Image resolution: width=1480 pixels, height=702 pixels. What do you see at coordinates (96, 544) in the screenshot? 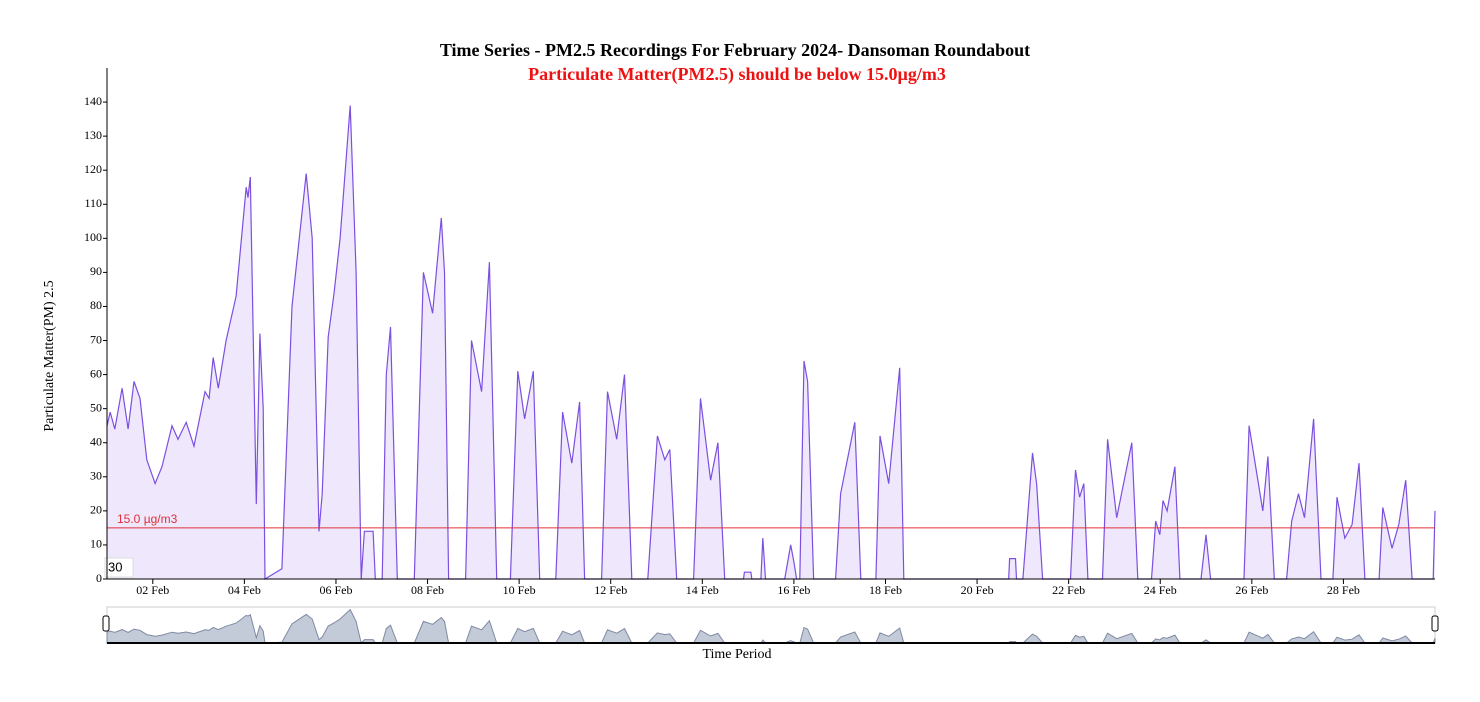
I see `y-tick-label: 10` at bounding box center [96, 544].